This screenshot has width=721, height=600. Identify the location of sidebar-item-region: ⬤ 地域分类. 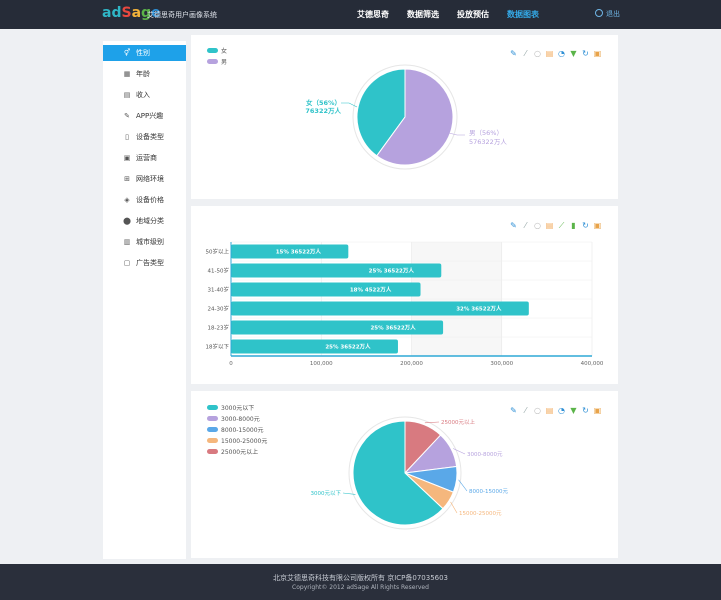
(144, 221).